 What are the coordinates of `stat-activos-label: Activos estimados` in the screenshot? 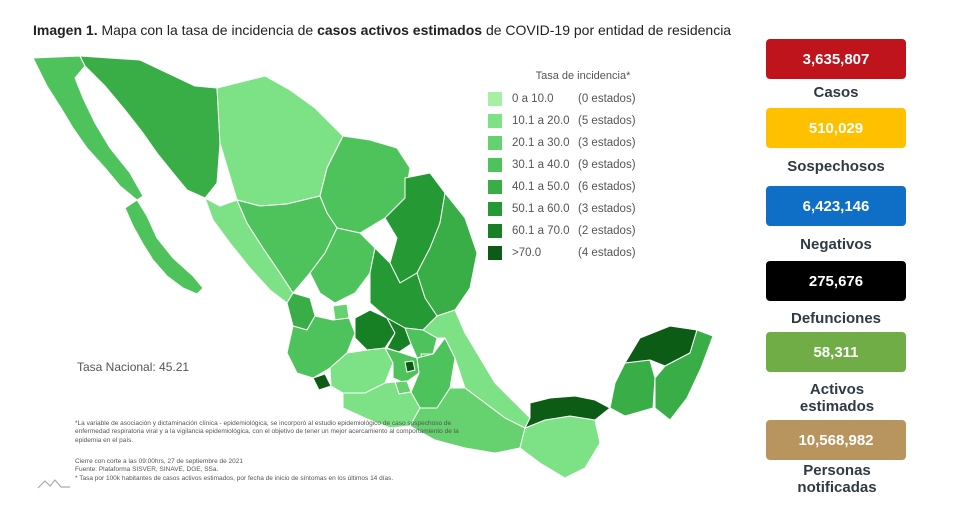 It's located at (837, 398).